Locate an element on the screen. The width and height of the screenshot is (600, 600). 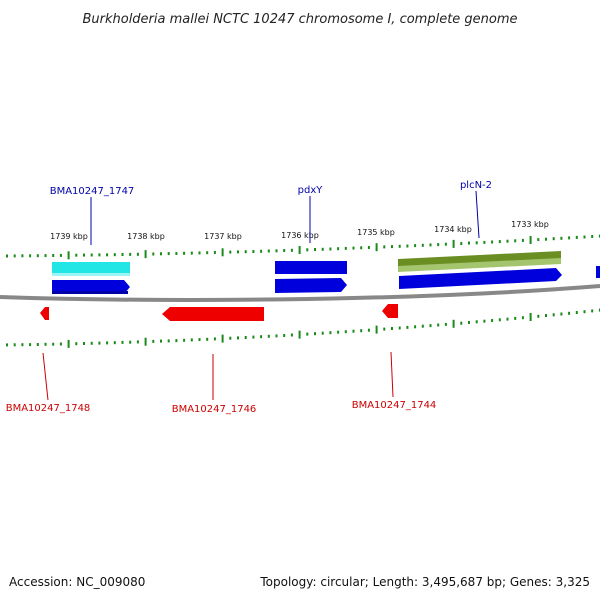
scale-label-1735: 1735 kbp is located at coordinates (376, 232).